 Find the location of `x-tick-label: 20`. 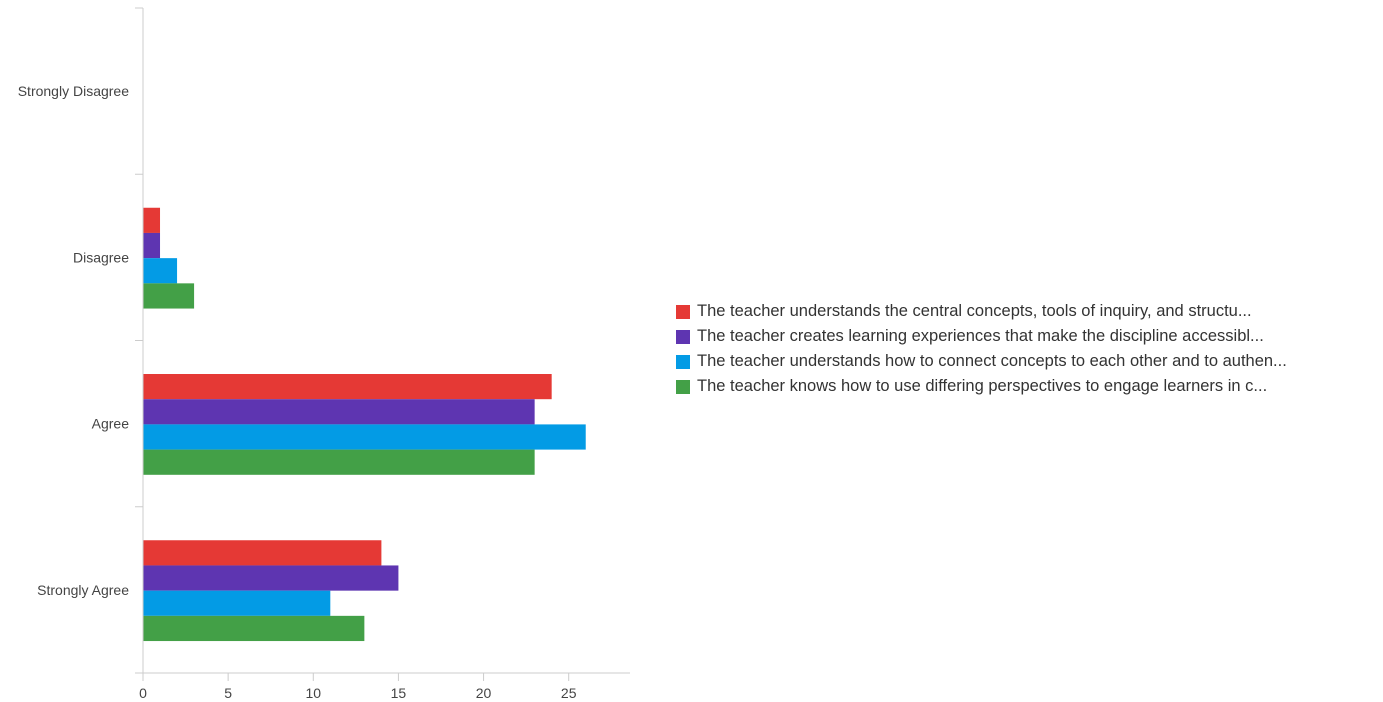

x-tick-label: 20 is located at coordinates (484, 693).